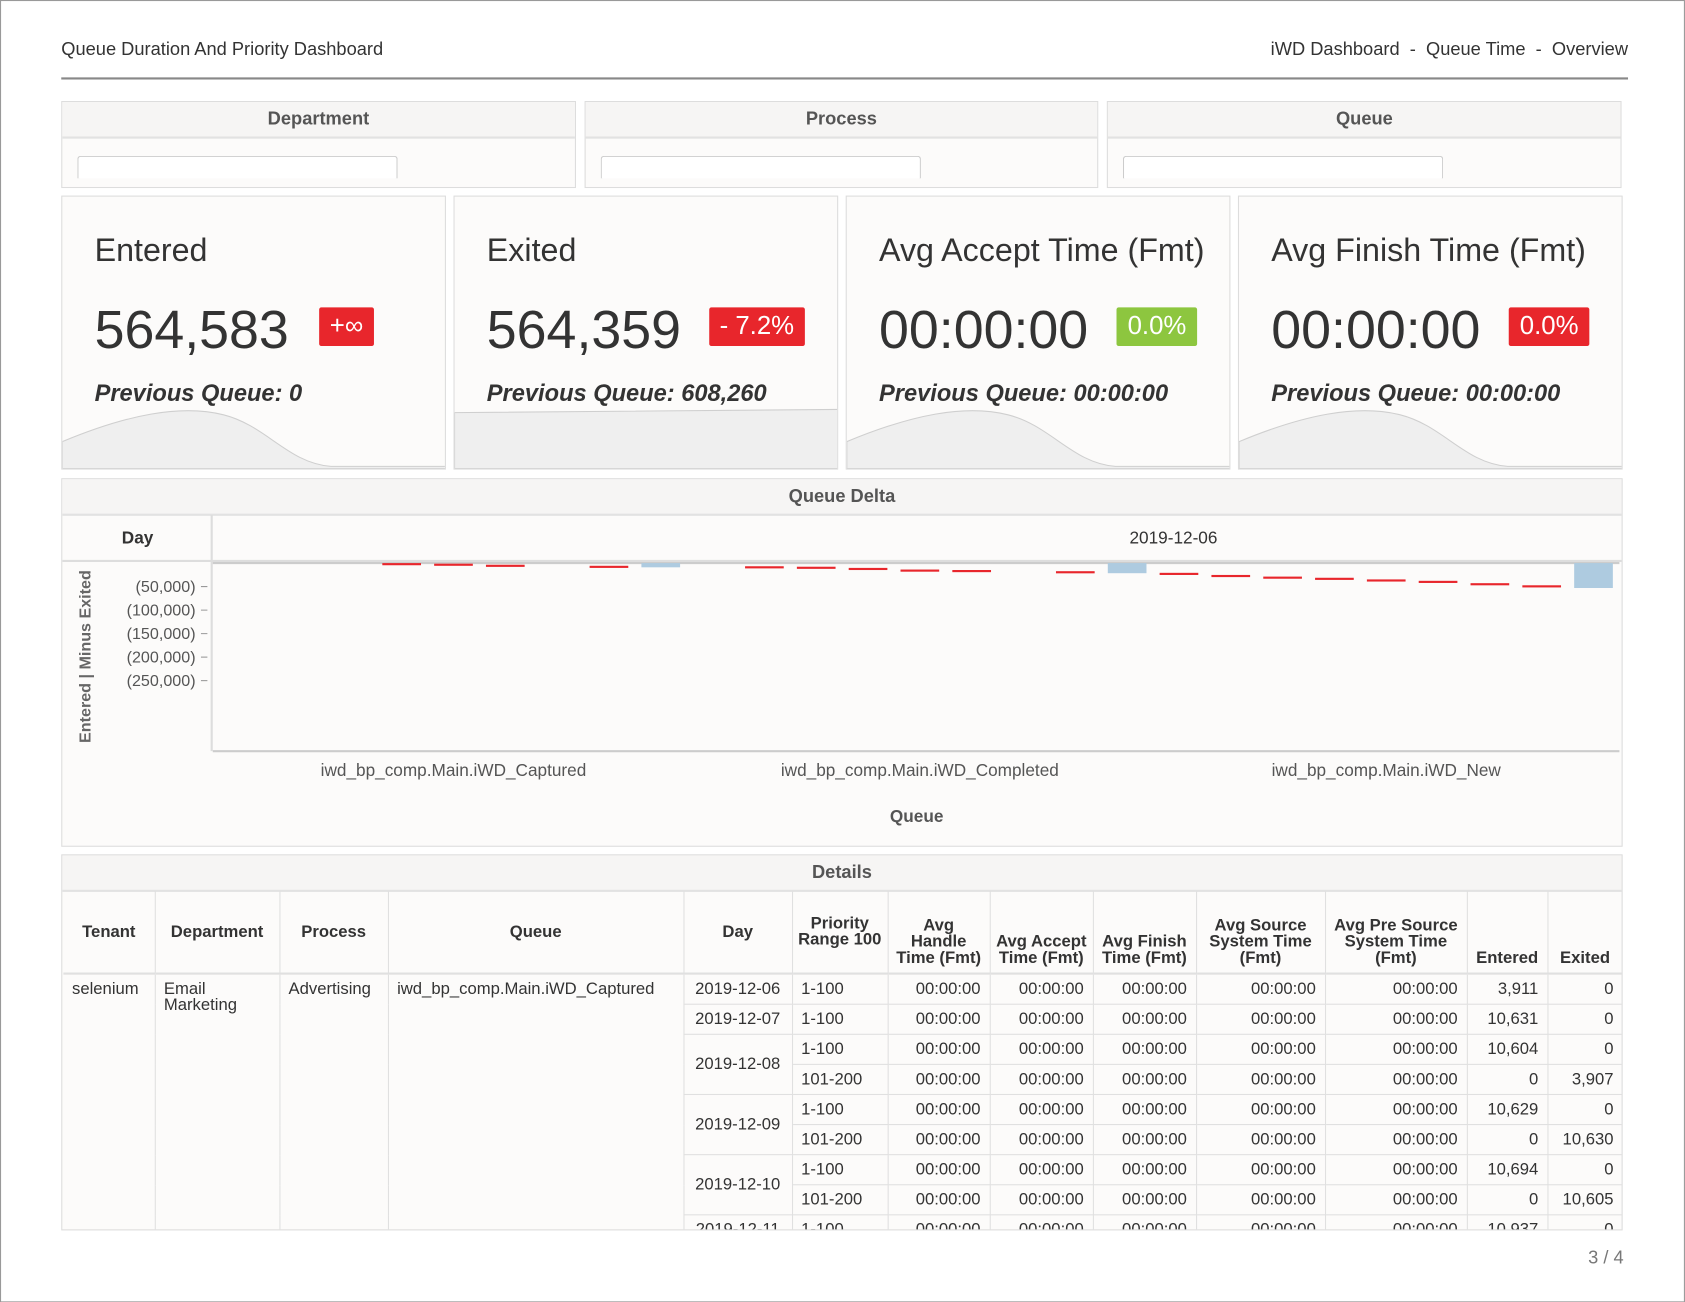  What do you see at coordinates (1174, 538) in the screenshot?
I see `column-header: 2019-12-06` at bounding box center [1174, 538].